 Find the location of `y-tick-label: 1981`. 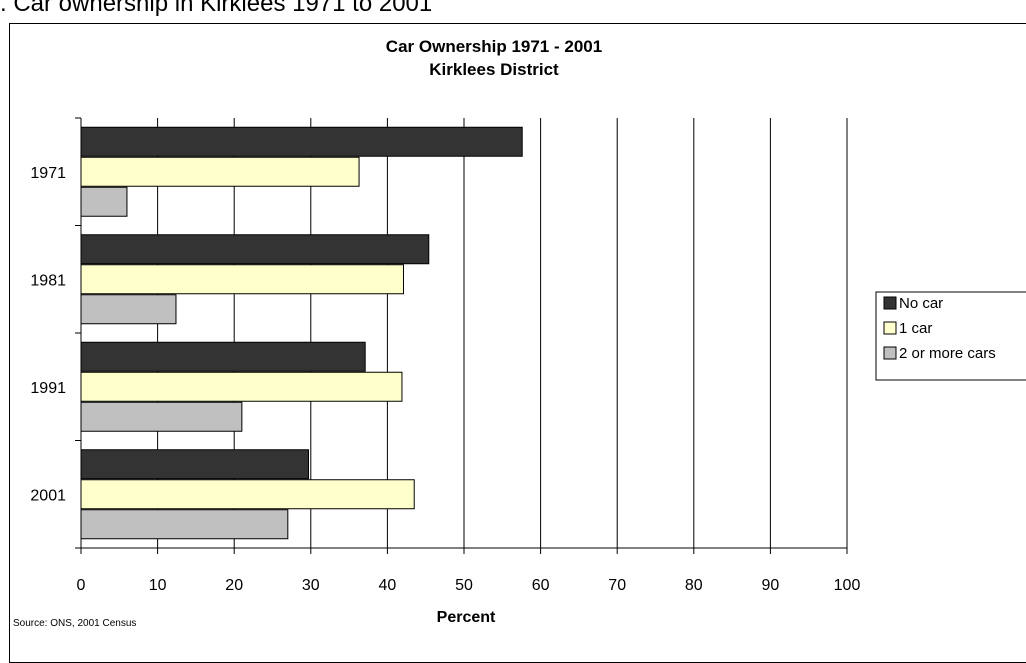

y-tick-label: 1981 is located at coordinates (48, 280).